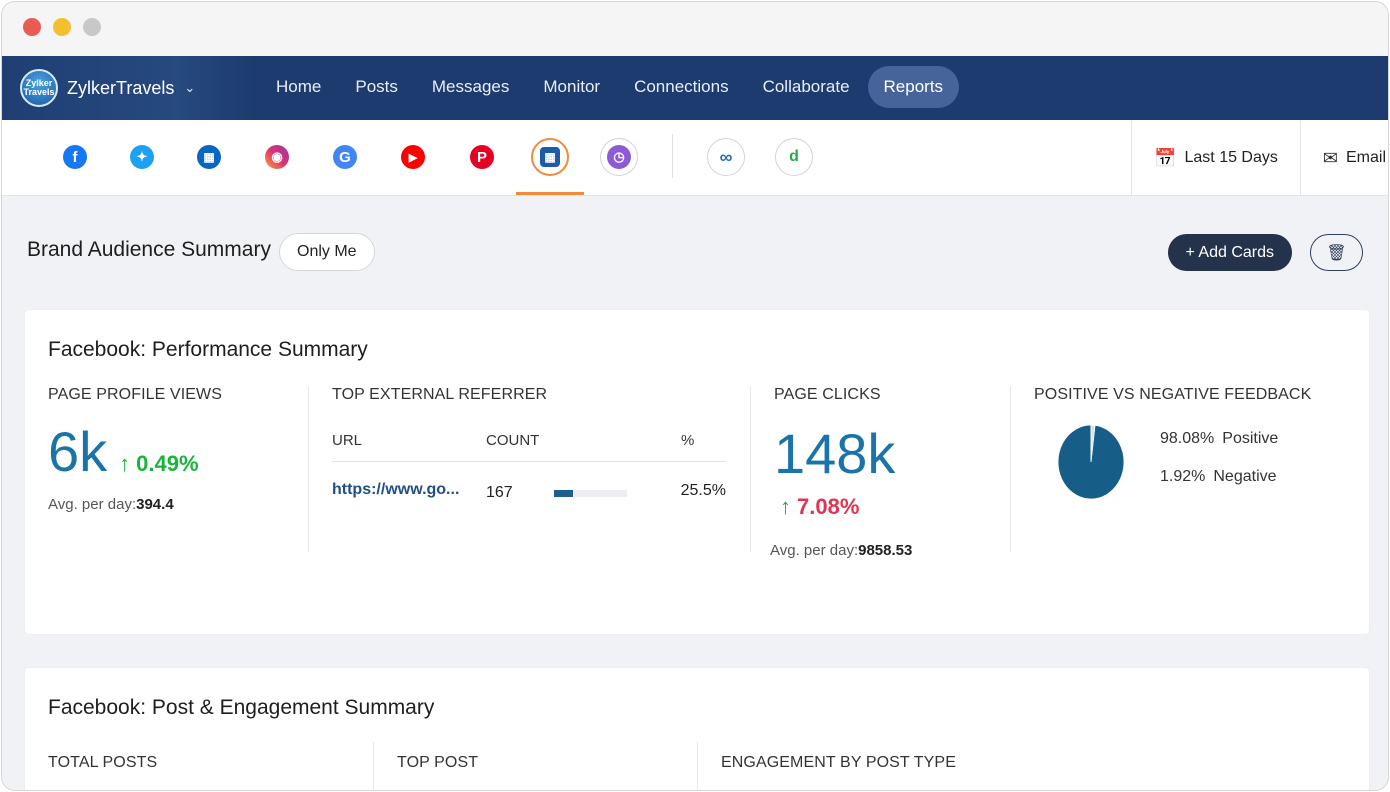 This screenshot has width=1390, height=792. I want to click on brand-d-icon: d, so click(794, 157).